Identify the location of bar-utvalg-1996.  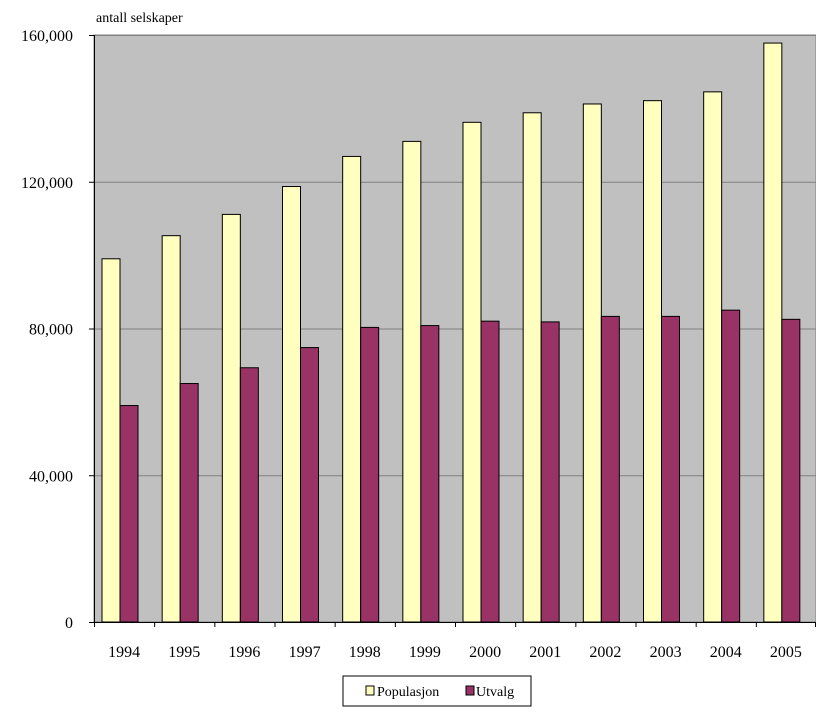
(249, 495).